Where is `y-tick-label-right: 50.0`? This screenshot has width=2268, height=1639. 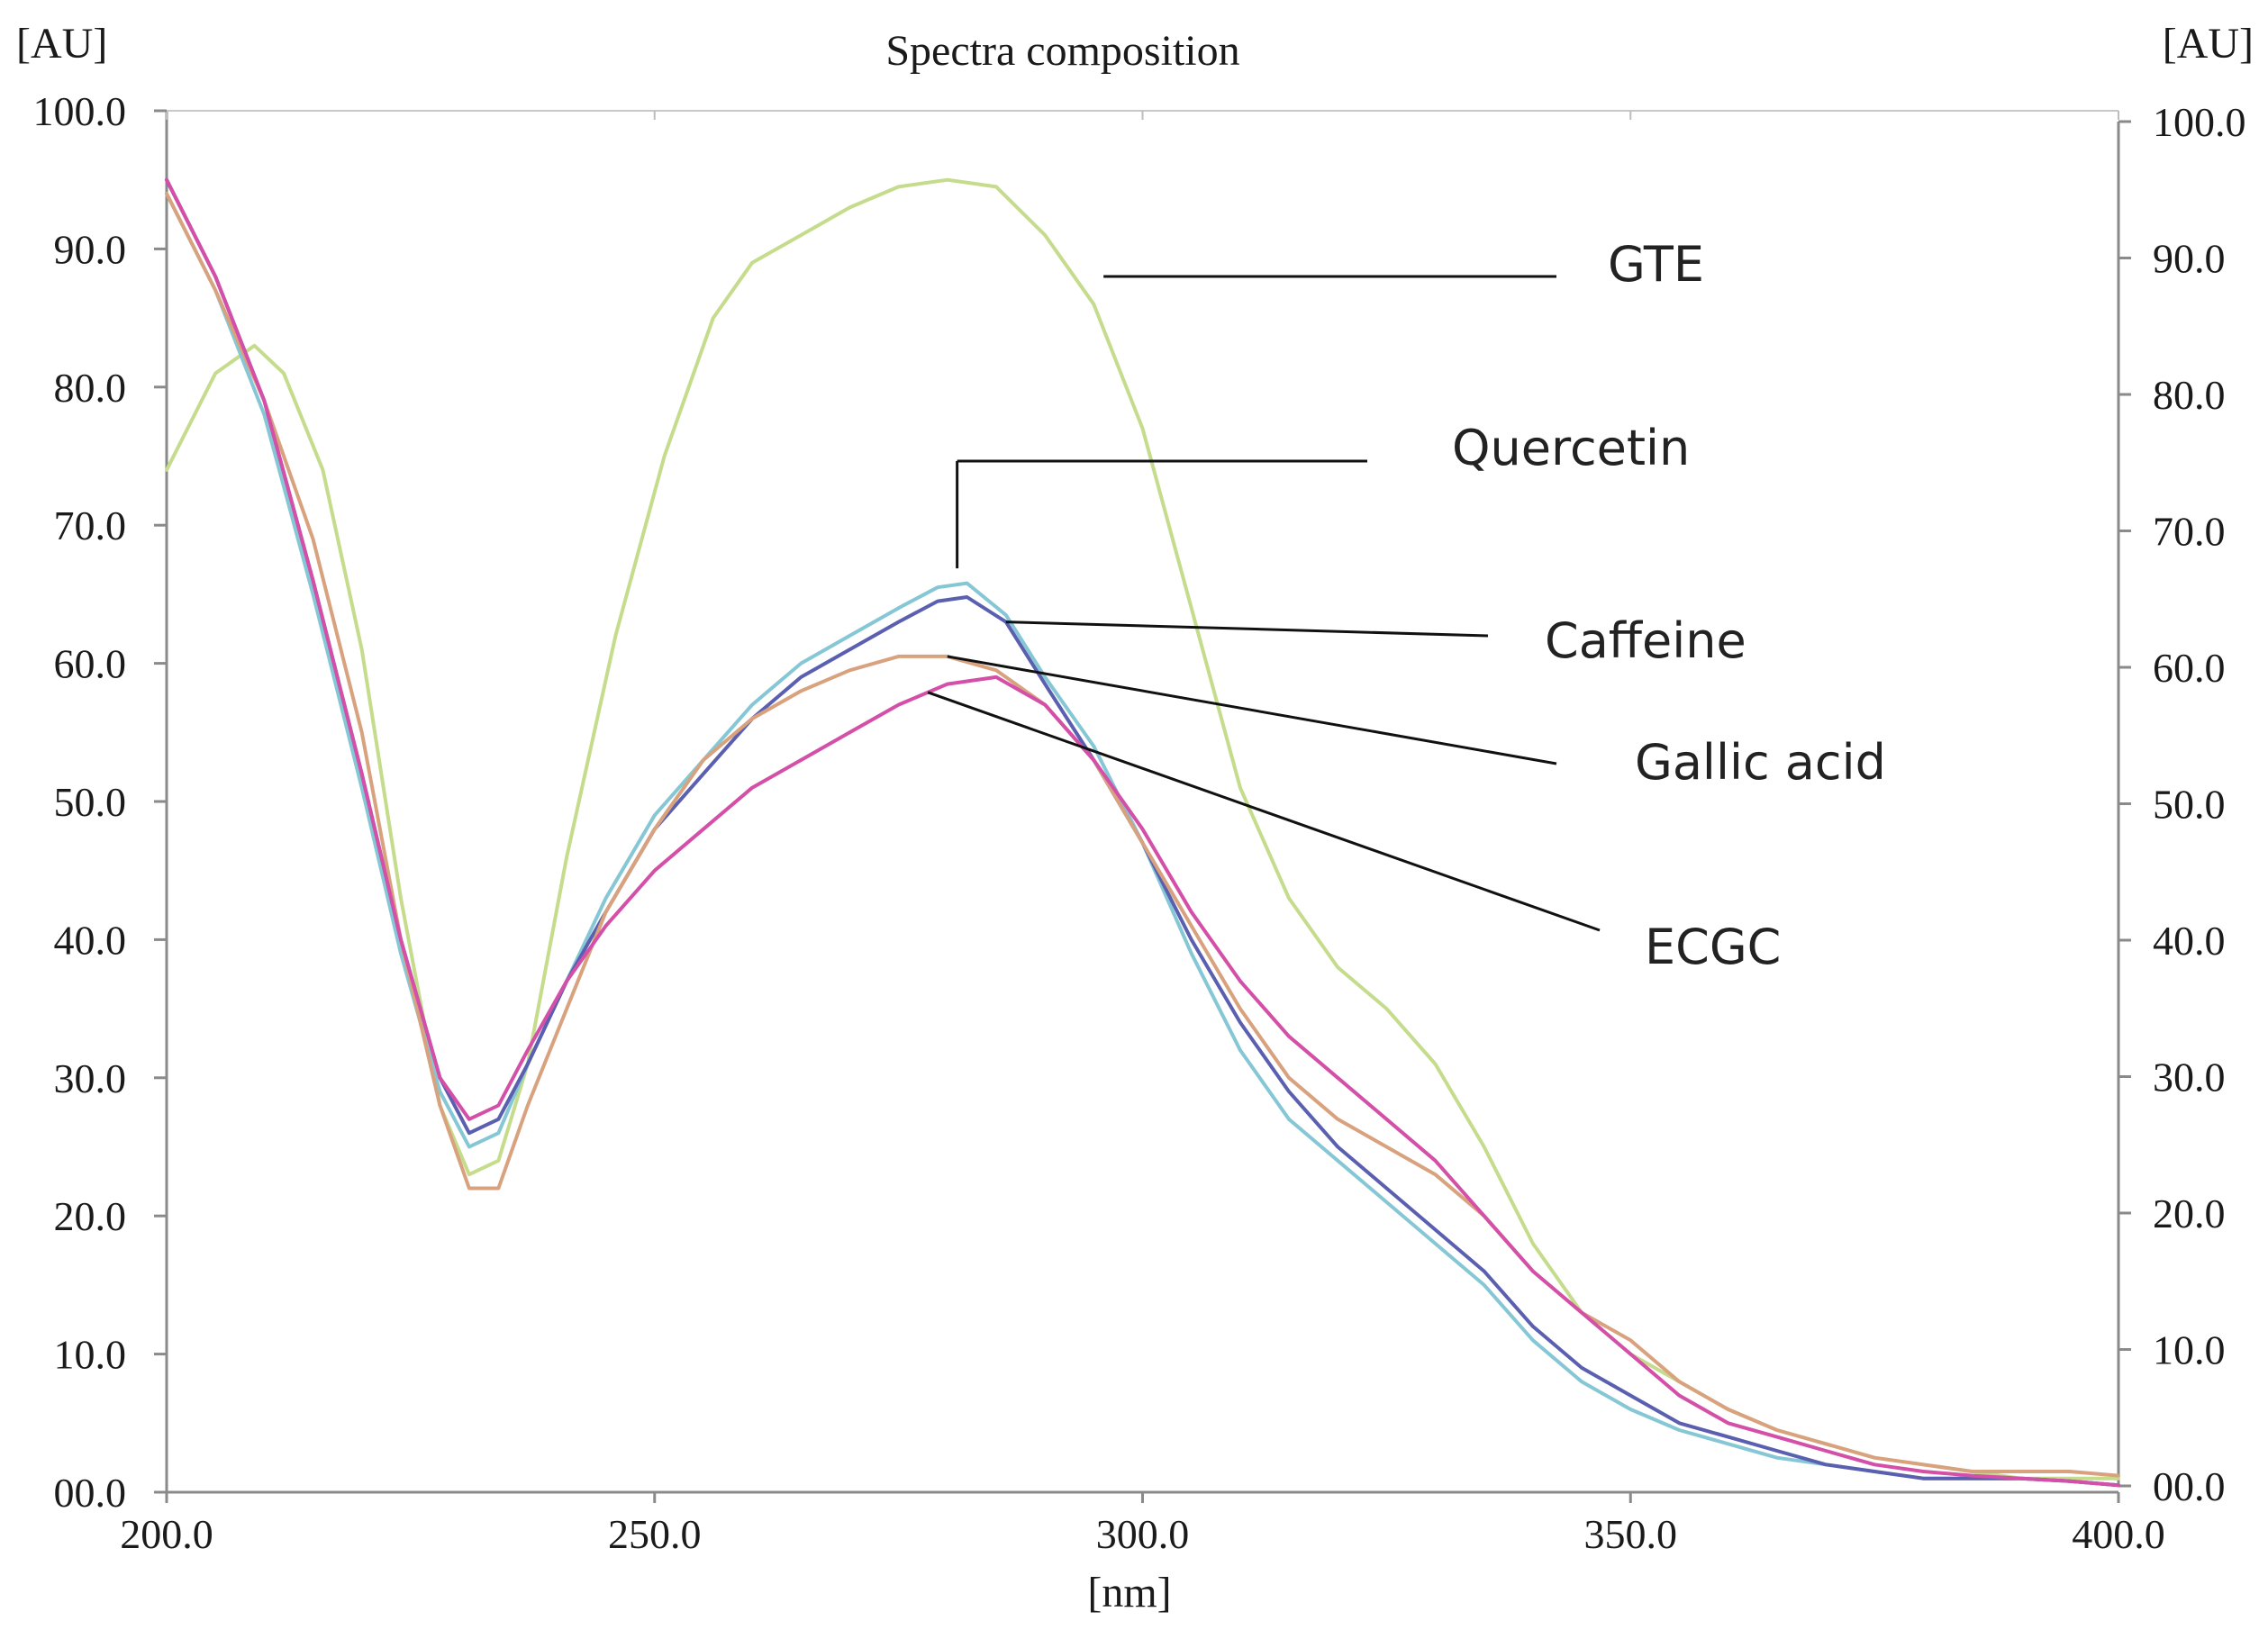 y-tick-label-right: 50.0 is located at coordinates (2189, 805).